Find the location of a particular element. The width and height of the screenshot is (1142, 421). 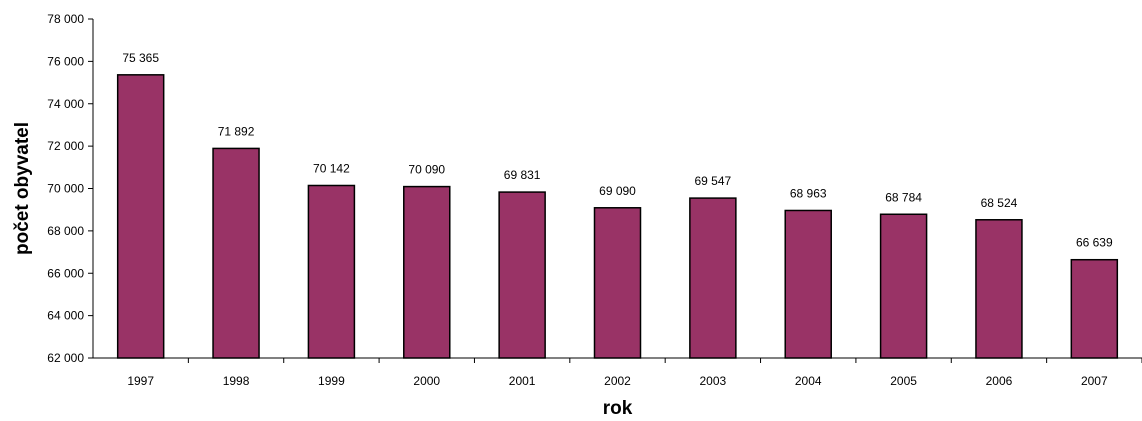

x-tick-label-1999: 1999 is located at coordinates (331, 381).